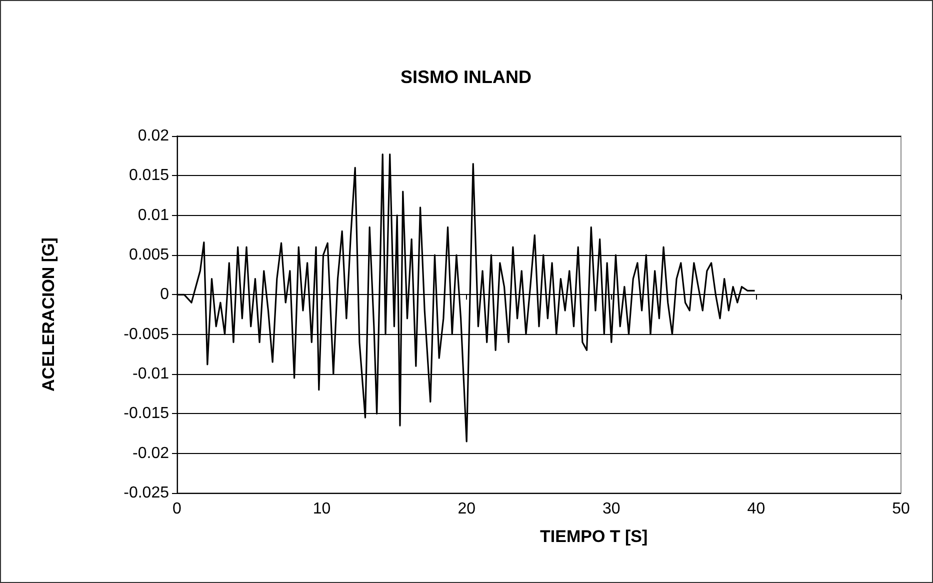 Image resolution: width=933 pixels, height=583 pixels. Describe the element at coordinates (321, 509) in the screenshot. I see `x-tick-label: 10` at that location.